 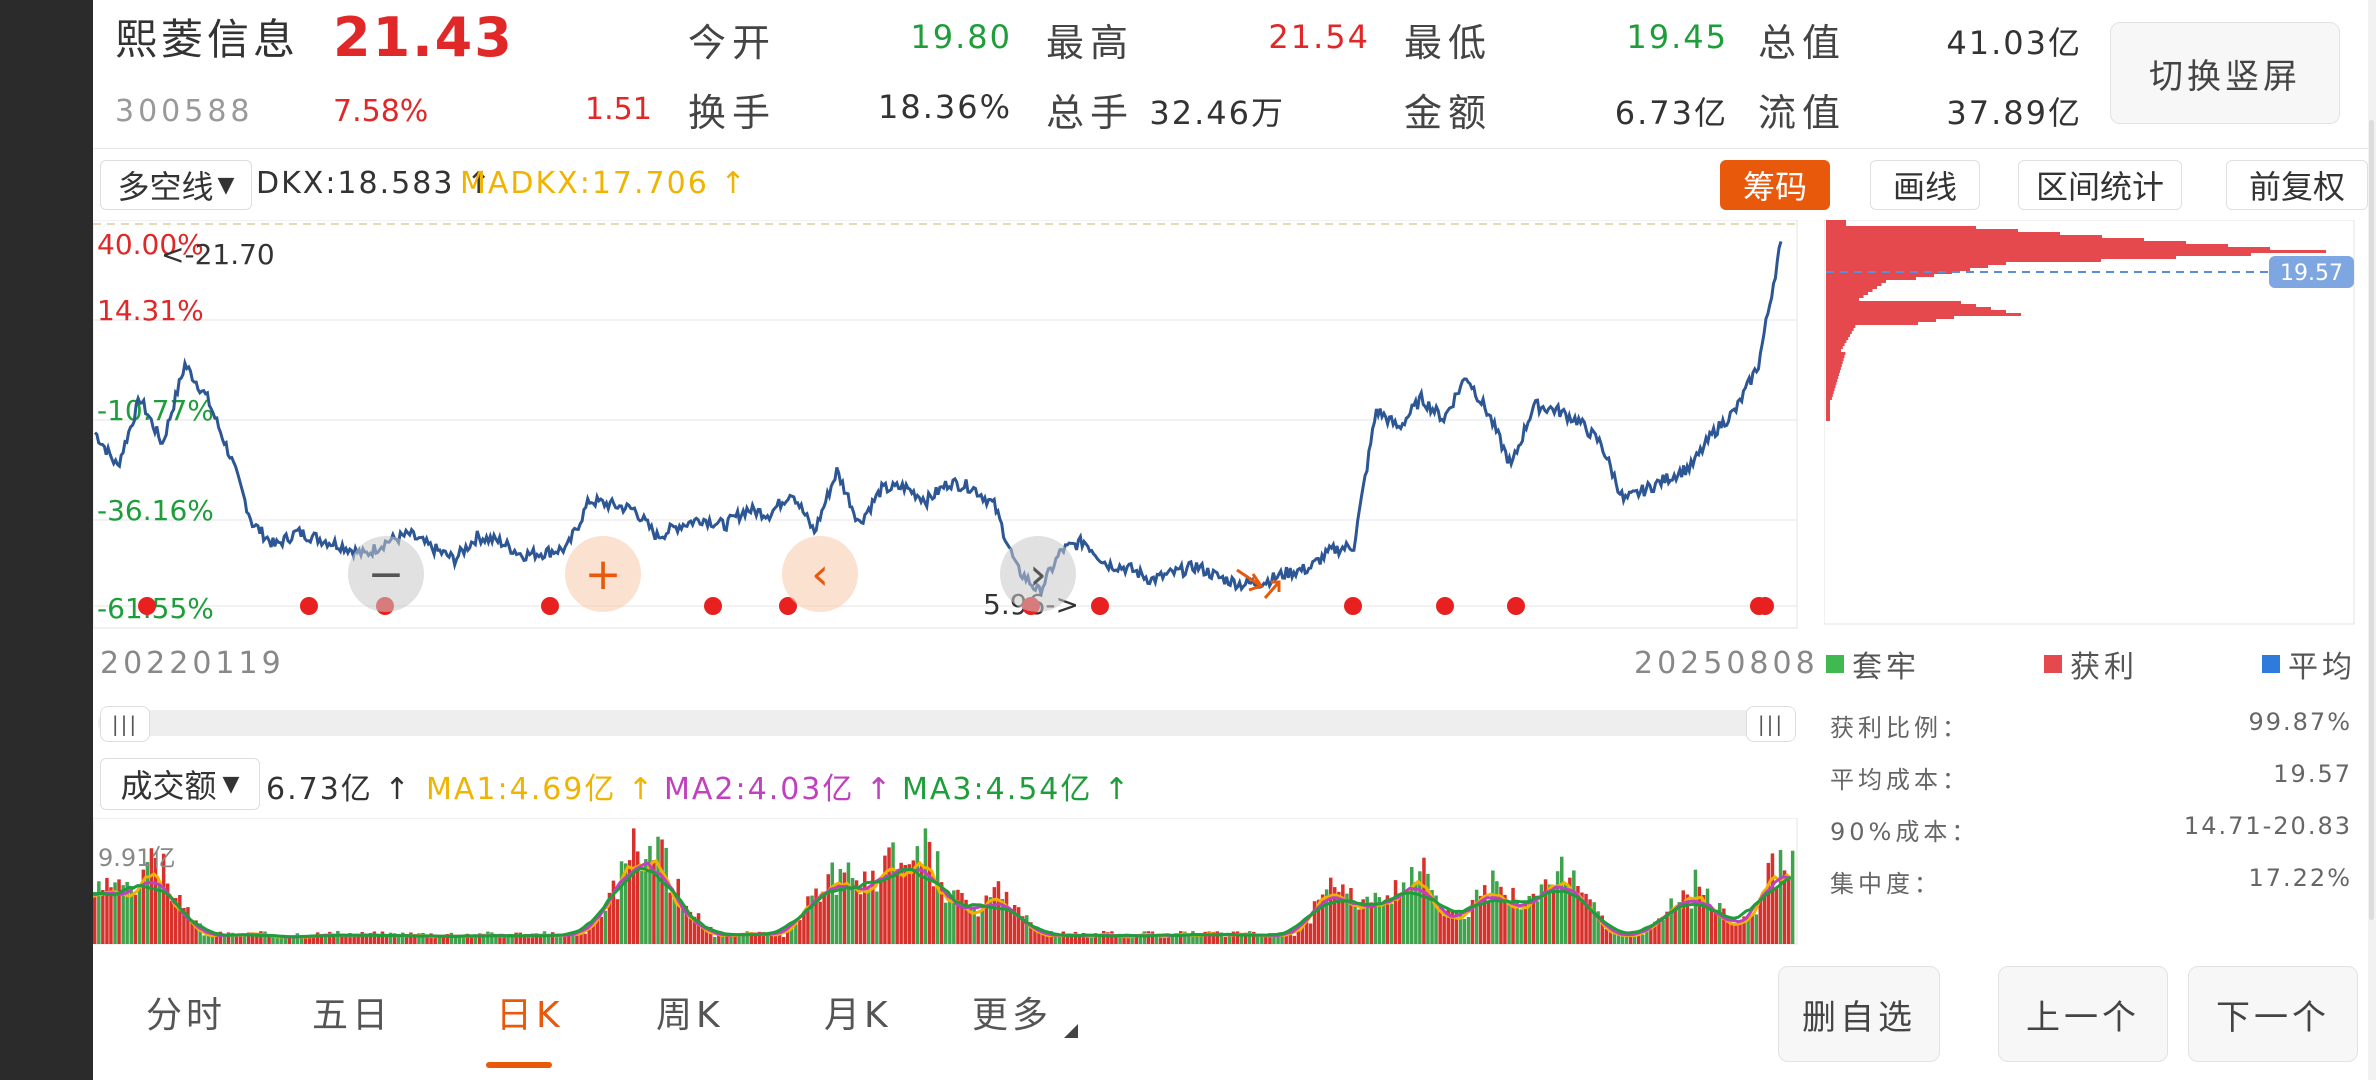 What do you see at coordinates (352, 1015) in the screenshot?
I see `tab-five-day: 五日` at bounding box center [352, 1015].